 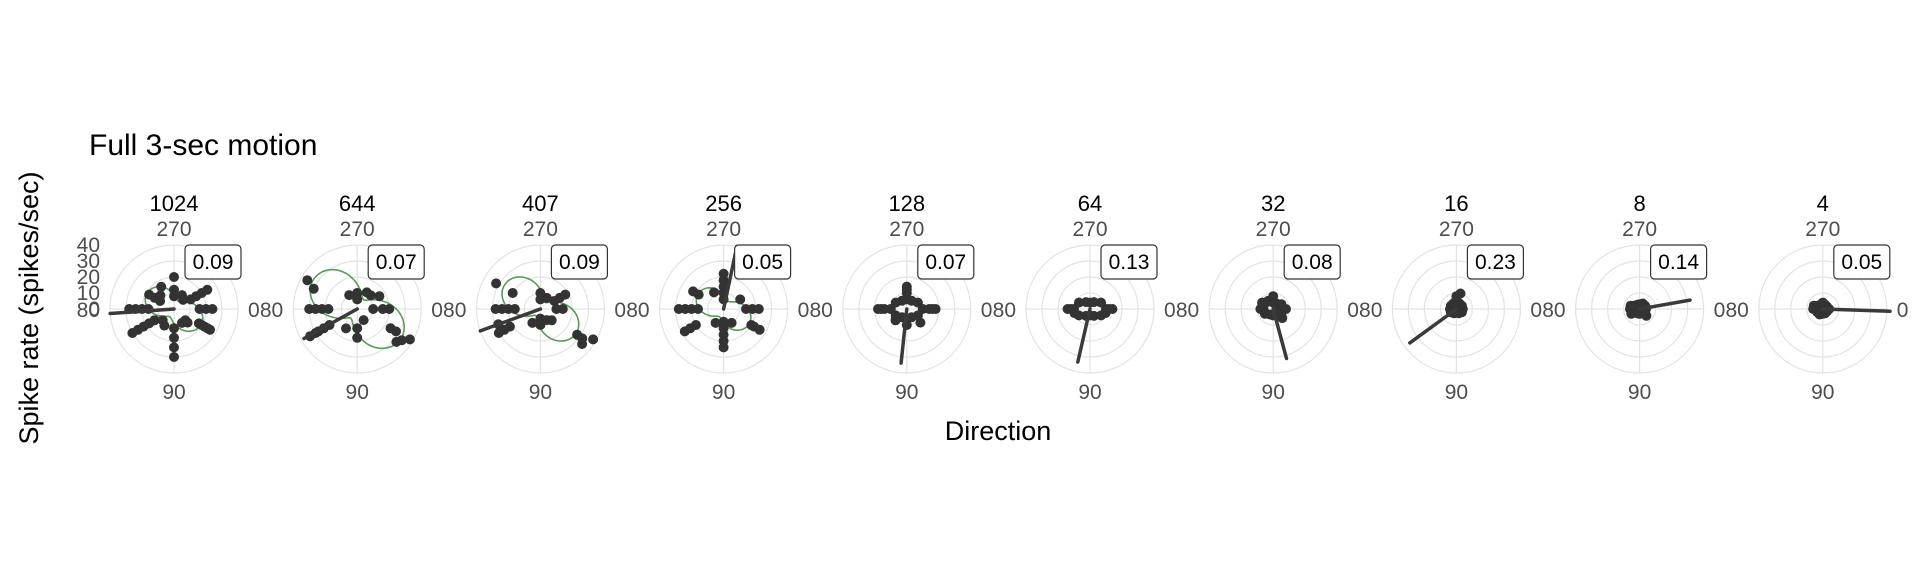 I want to click on facet-label: 32, so click(x=1273, y=203).